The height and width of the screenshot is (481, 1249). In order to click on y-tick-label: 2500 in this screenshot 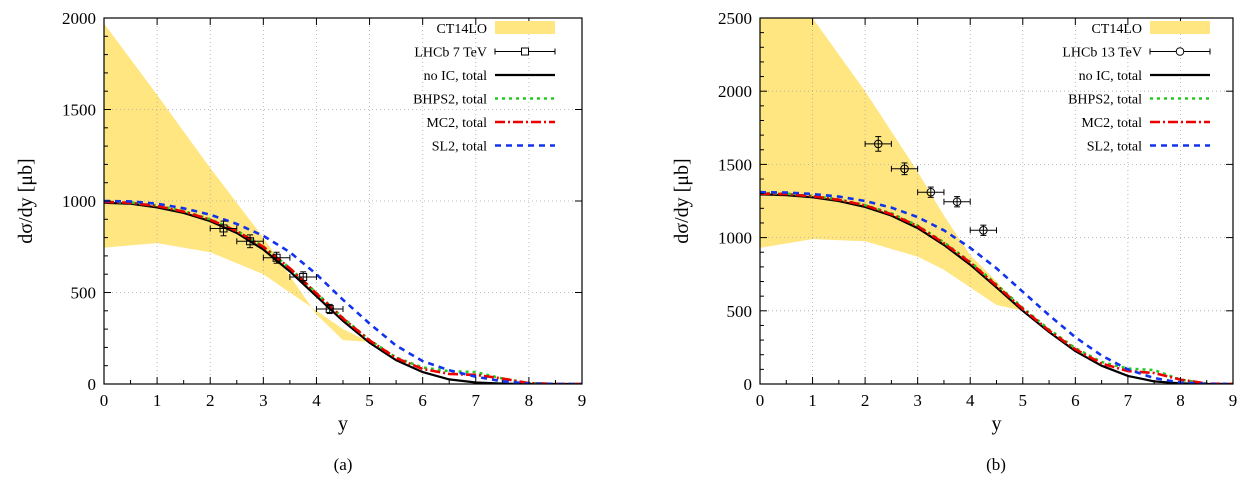, I will do `click(735, 18)`.